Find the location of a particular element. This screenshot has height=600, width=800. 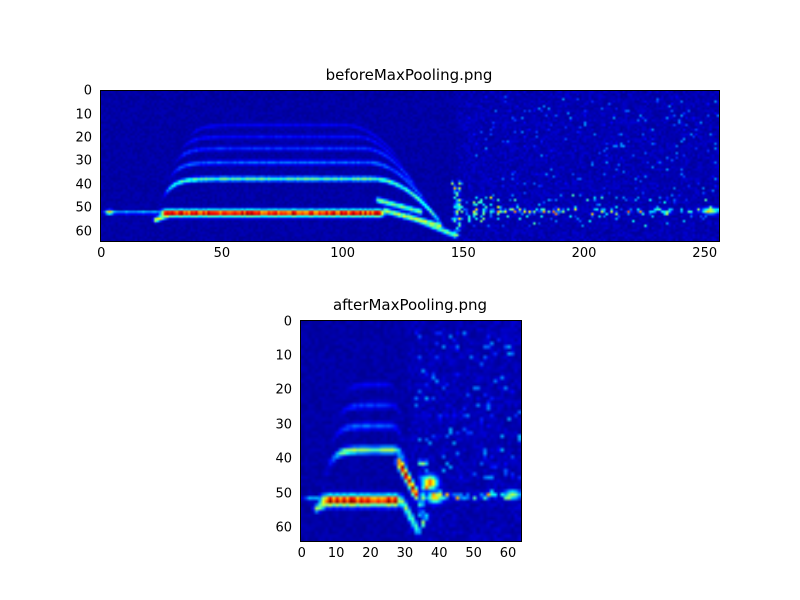

before-plot-title: beforeMaxPooling.png is located at coordinates (409, 75).